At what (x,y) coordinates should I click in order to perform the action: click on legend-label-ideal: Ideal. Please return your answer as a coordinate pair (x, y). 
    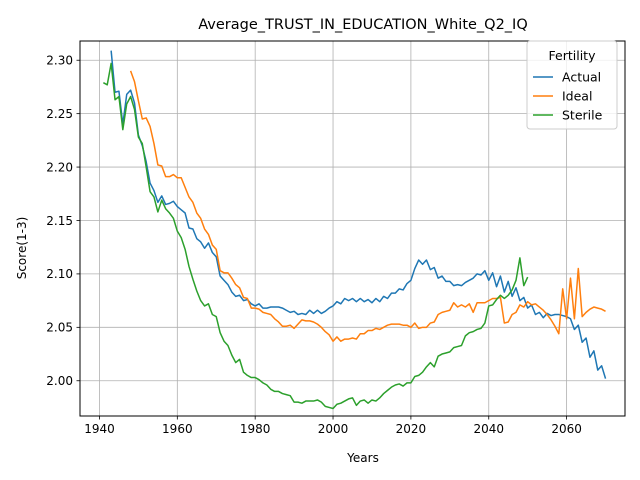
    Looking at the image, I should click on (577, 96).